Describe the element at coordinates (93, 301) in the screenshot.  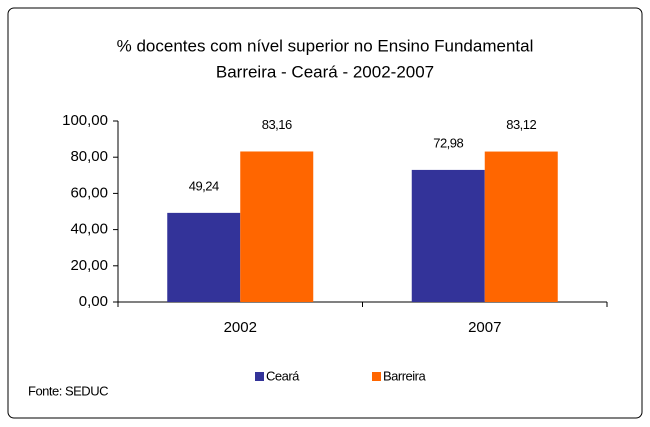
I see `y-tick-label: 0,00` at that location.